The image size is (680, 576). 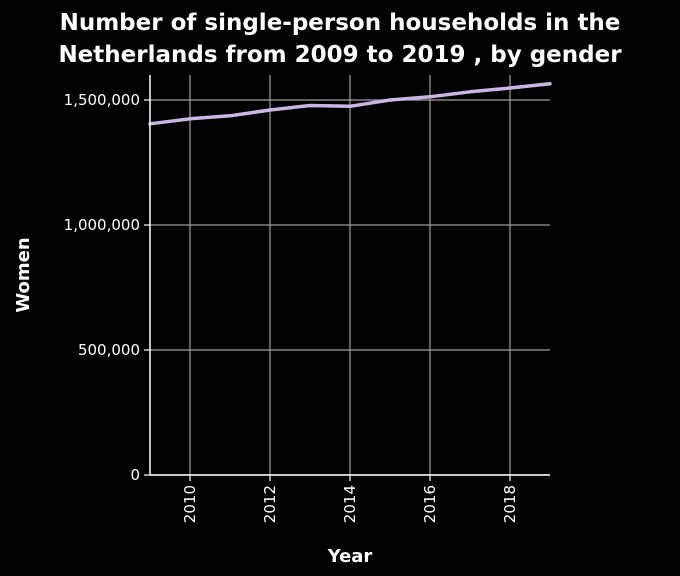 I want to click on x-axis-label: Year, so click(x=350, y=556).